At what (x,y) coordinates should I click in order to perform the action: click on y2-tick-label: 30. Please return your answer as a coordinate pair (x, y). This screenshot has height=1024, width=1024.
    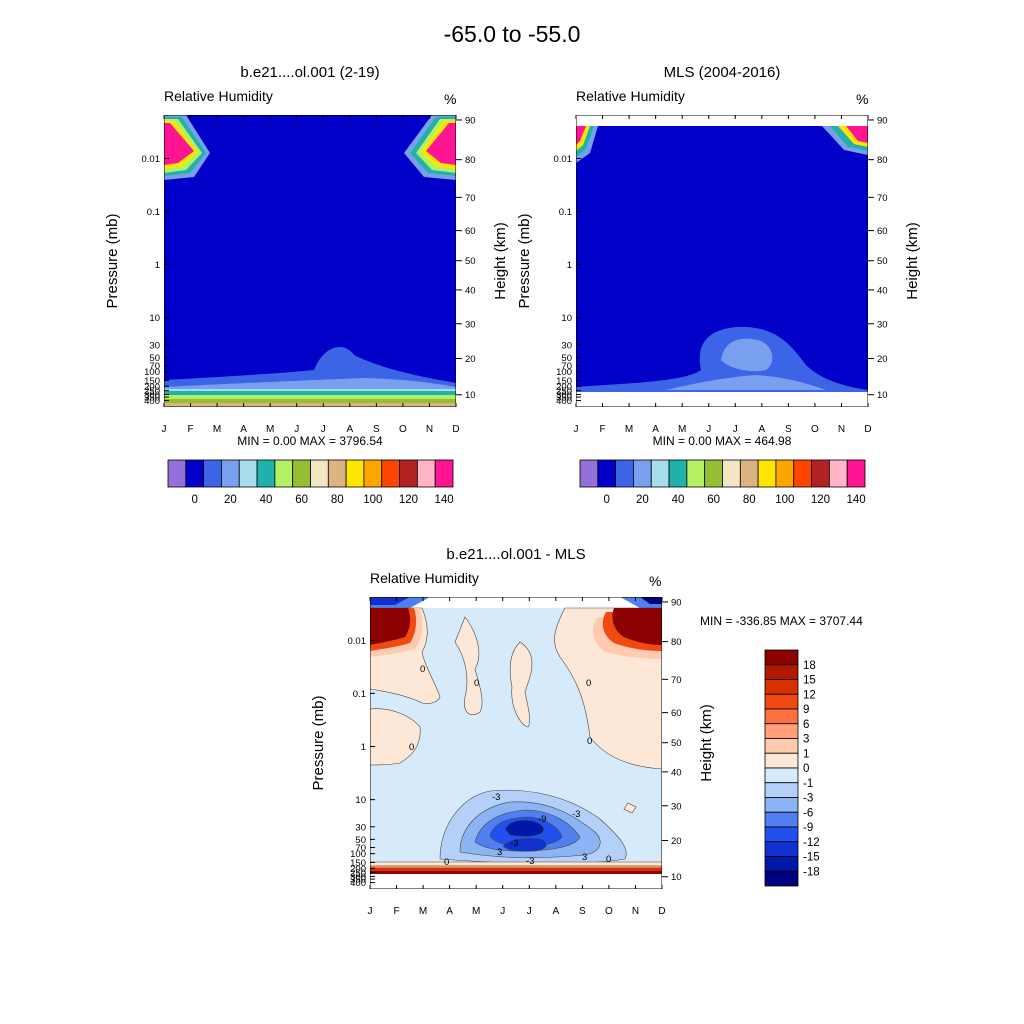
    Looking at the image, I should click on (470, 324).